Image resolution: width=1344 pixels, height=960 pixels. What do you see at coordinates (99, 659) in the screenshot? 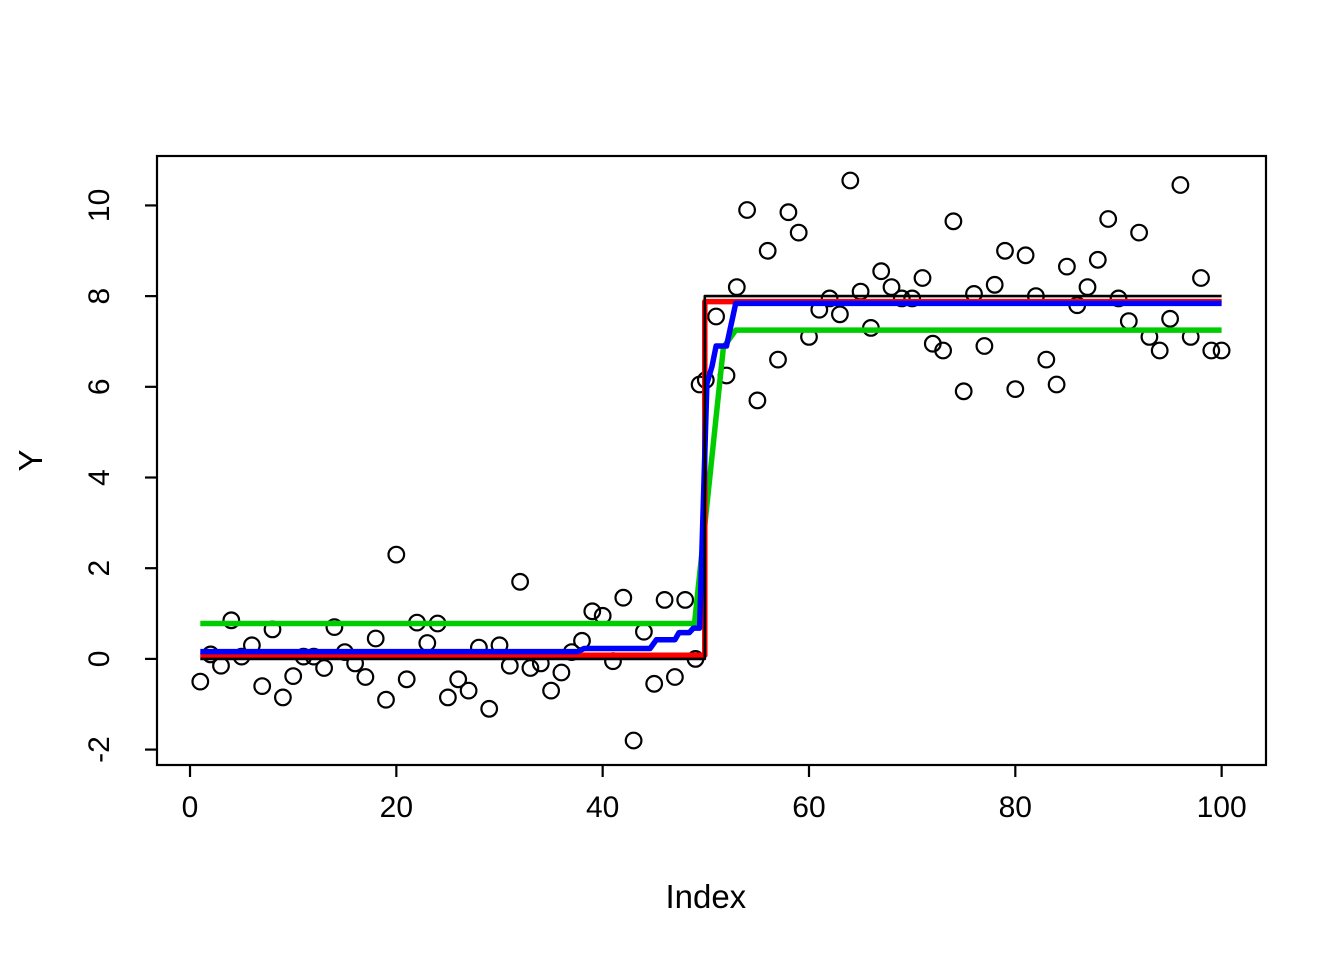
I see `y-tick-label: 0` at bounding box center [99, 659].